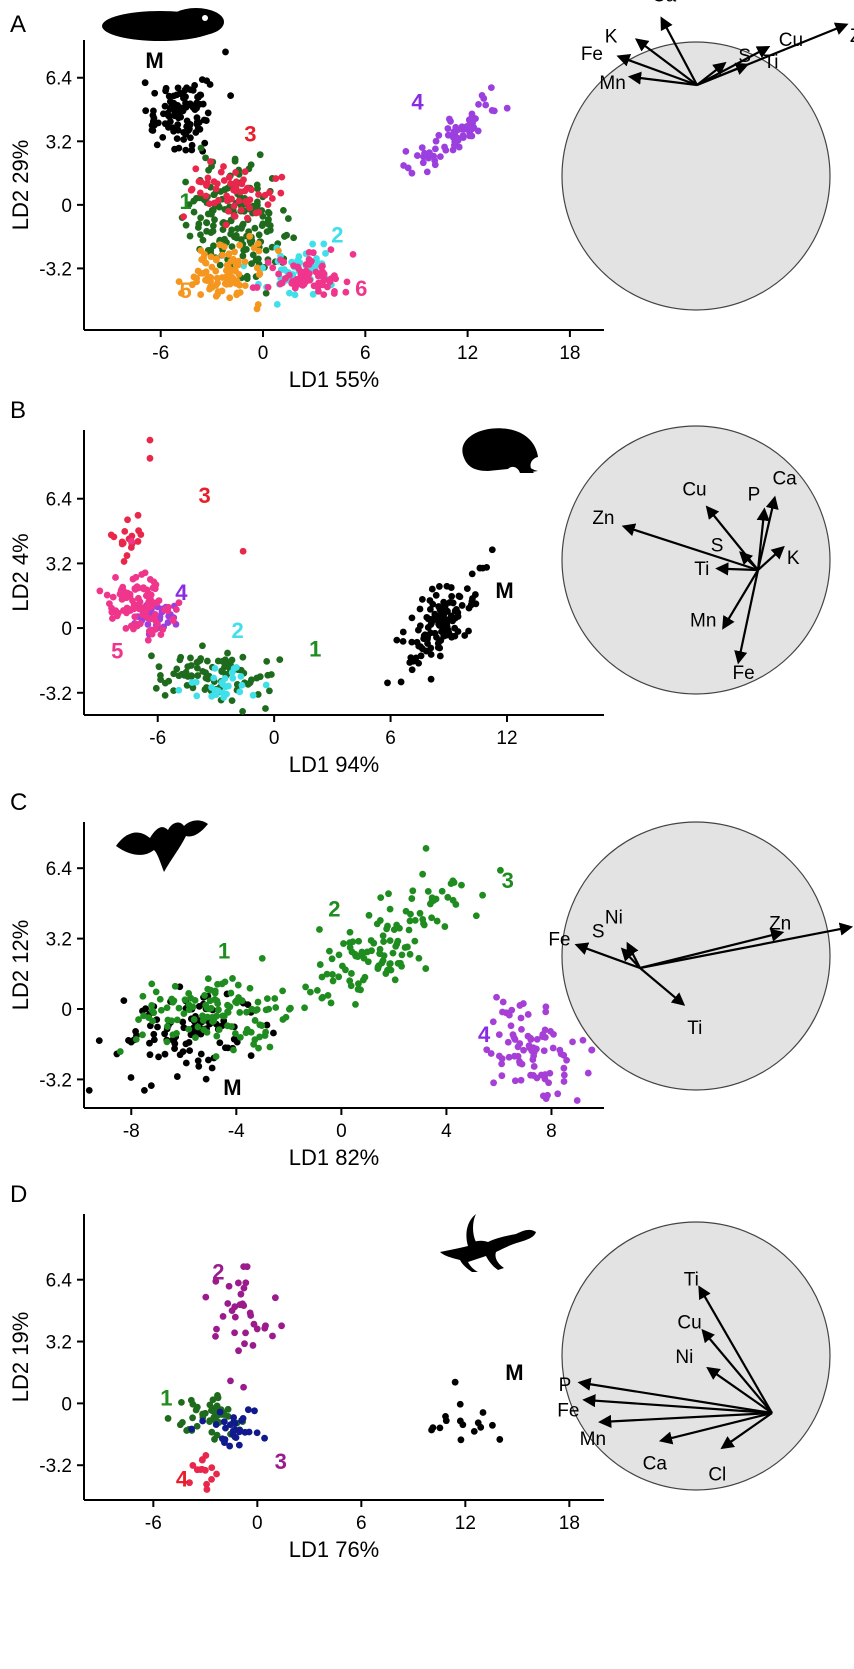 This screenshot has width=854, height=1669. What do you see at coordinates (691, 1280) in the screenshot?
I see `loading-label: Ti` at bounding box center [691, 1280].